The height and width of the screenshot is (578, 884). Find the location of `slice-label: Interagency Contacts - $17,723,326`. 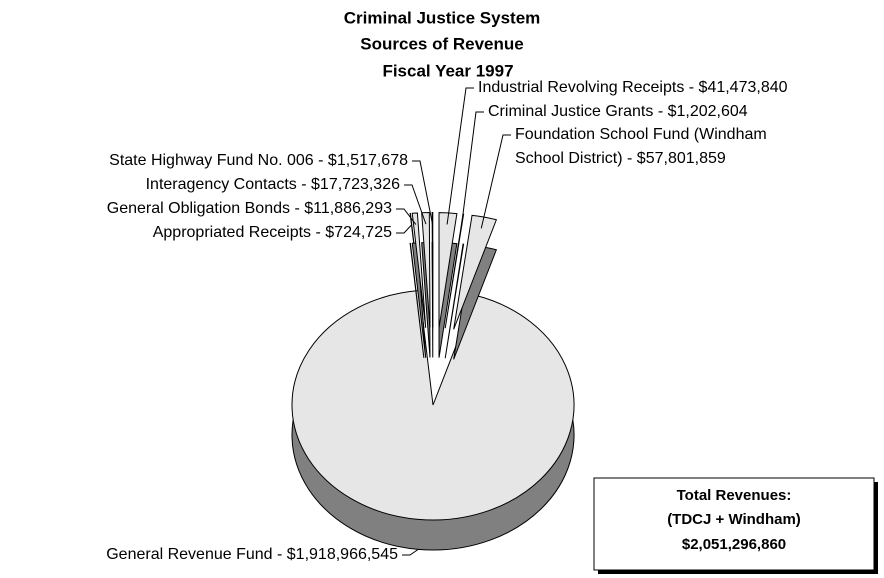

slice-label: Interagency Contacts - $17,723,326 is located at coordinates (273, 184).